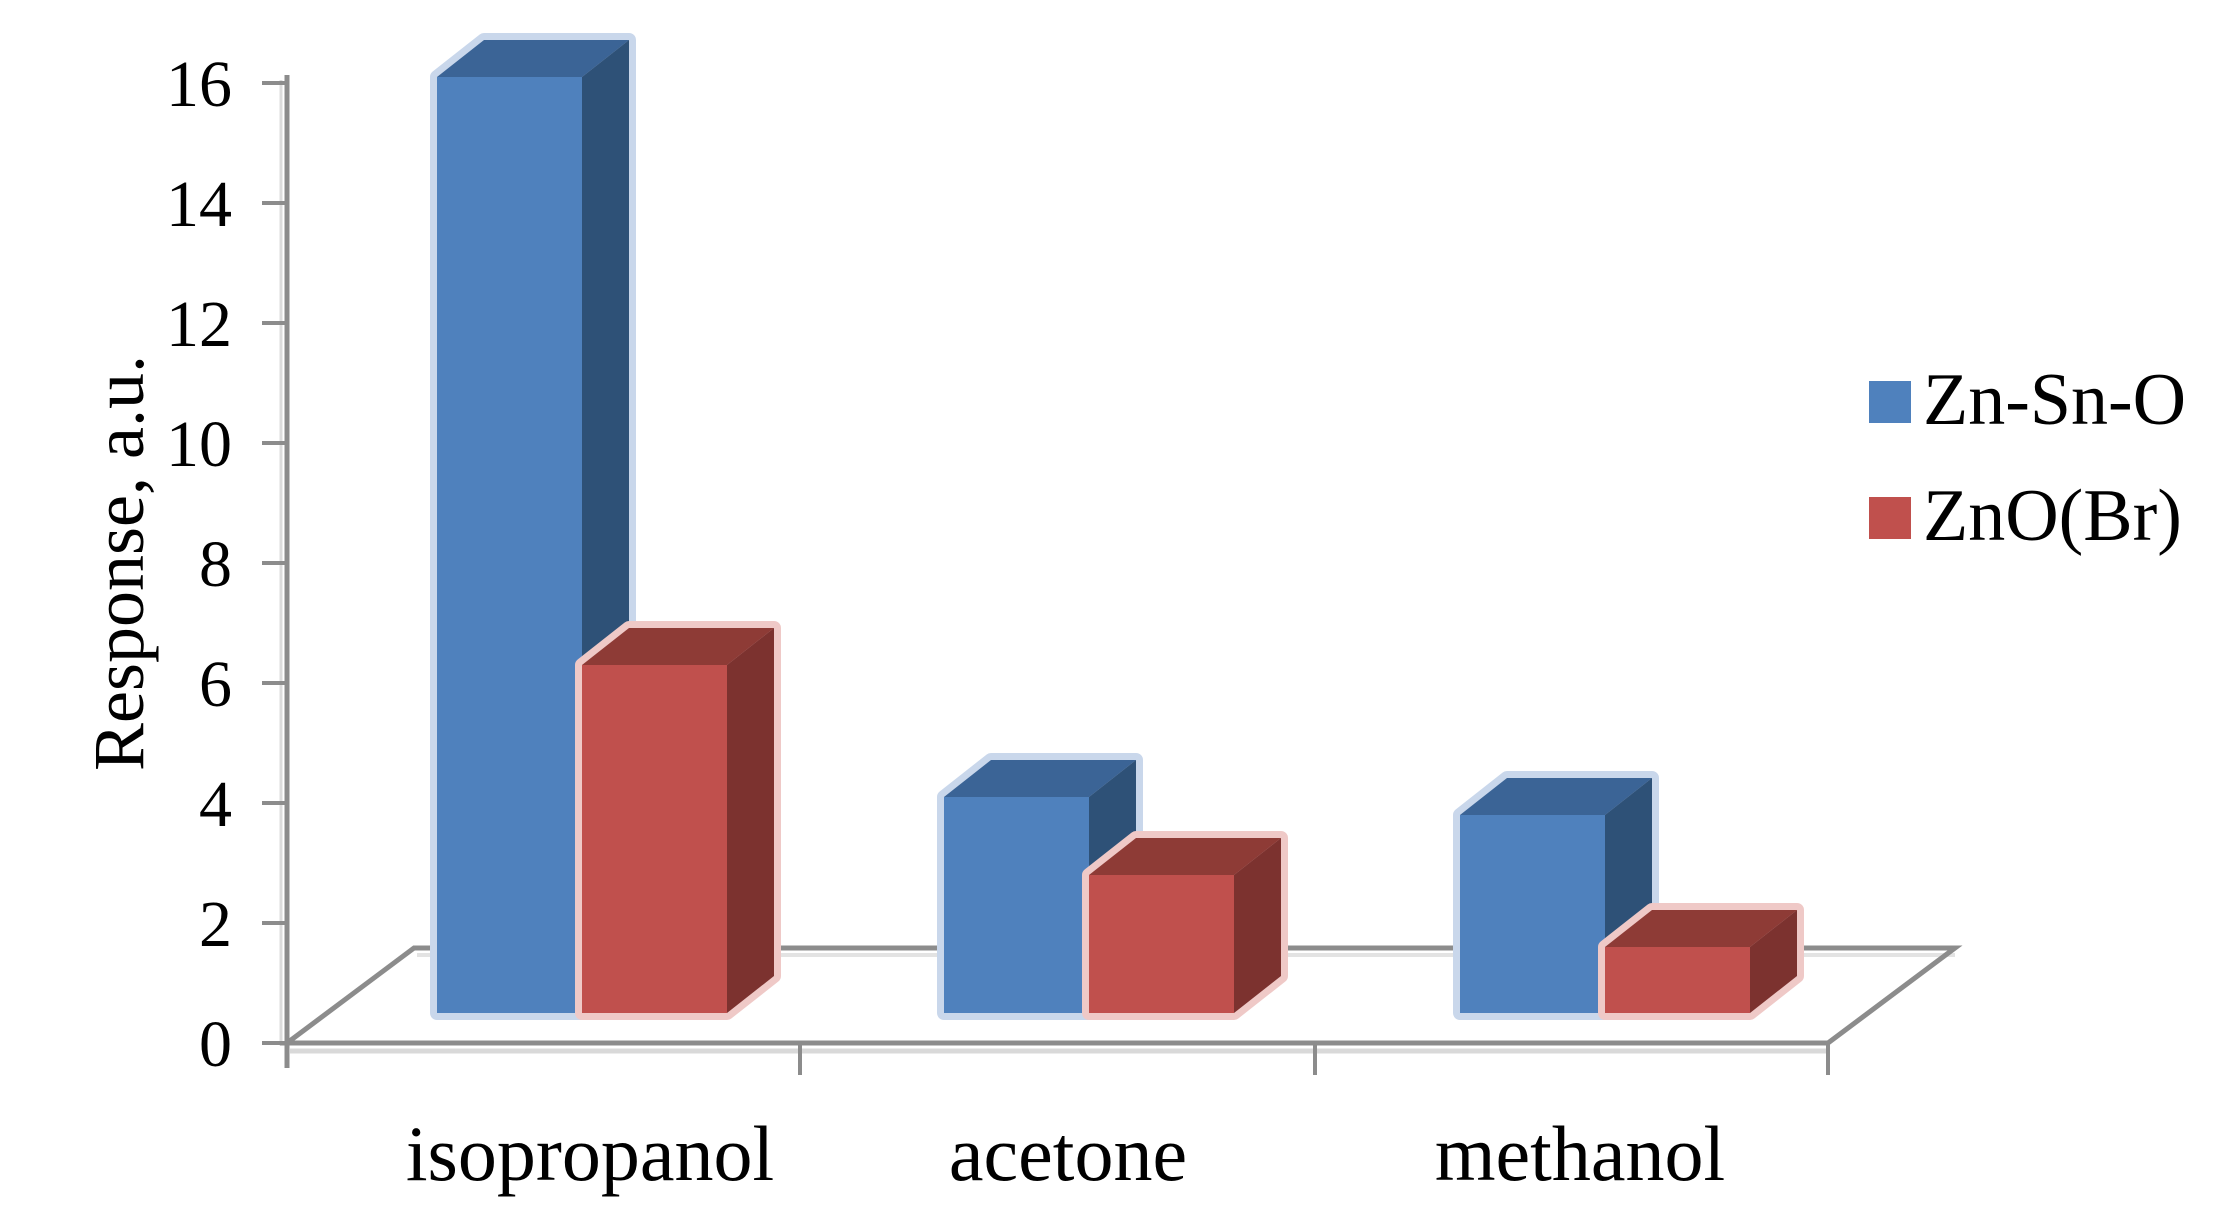 The width and height of the screenshot is (2217, 1218). I want to click on y-tick-label-14: 14, so click(199, 204).